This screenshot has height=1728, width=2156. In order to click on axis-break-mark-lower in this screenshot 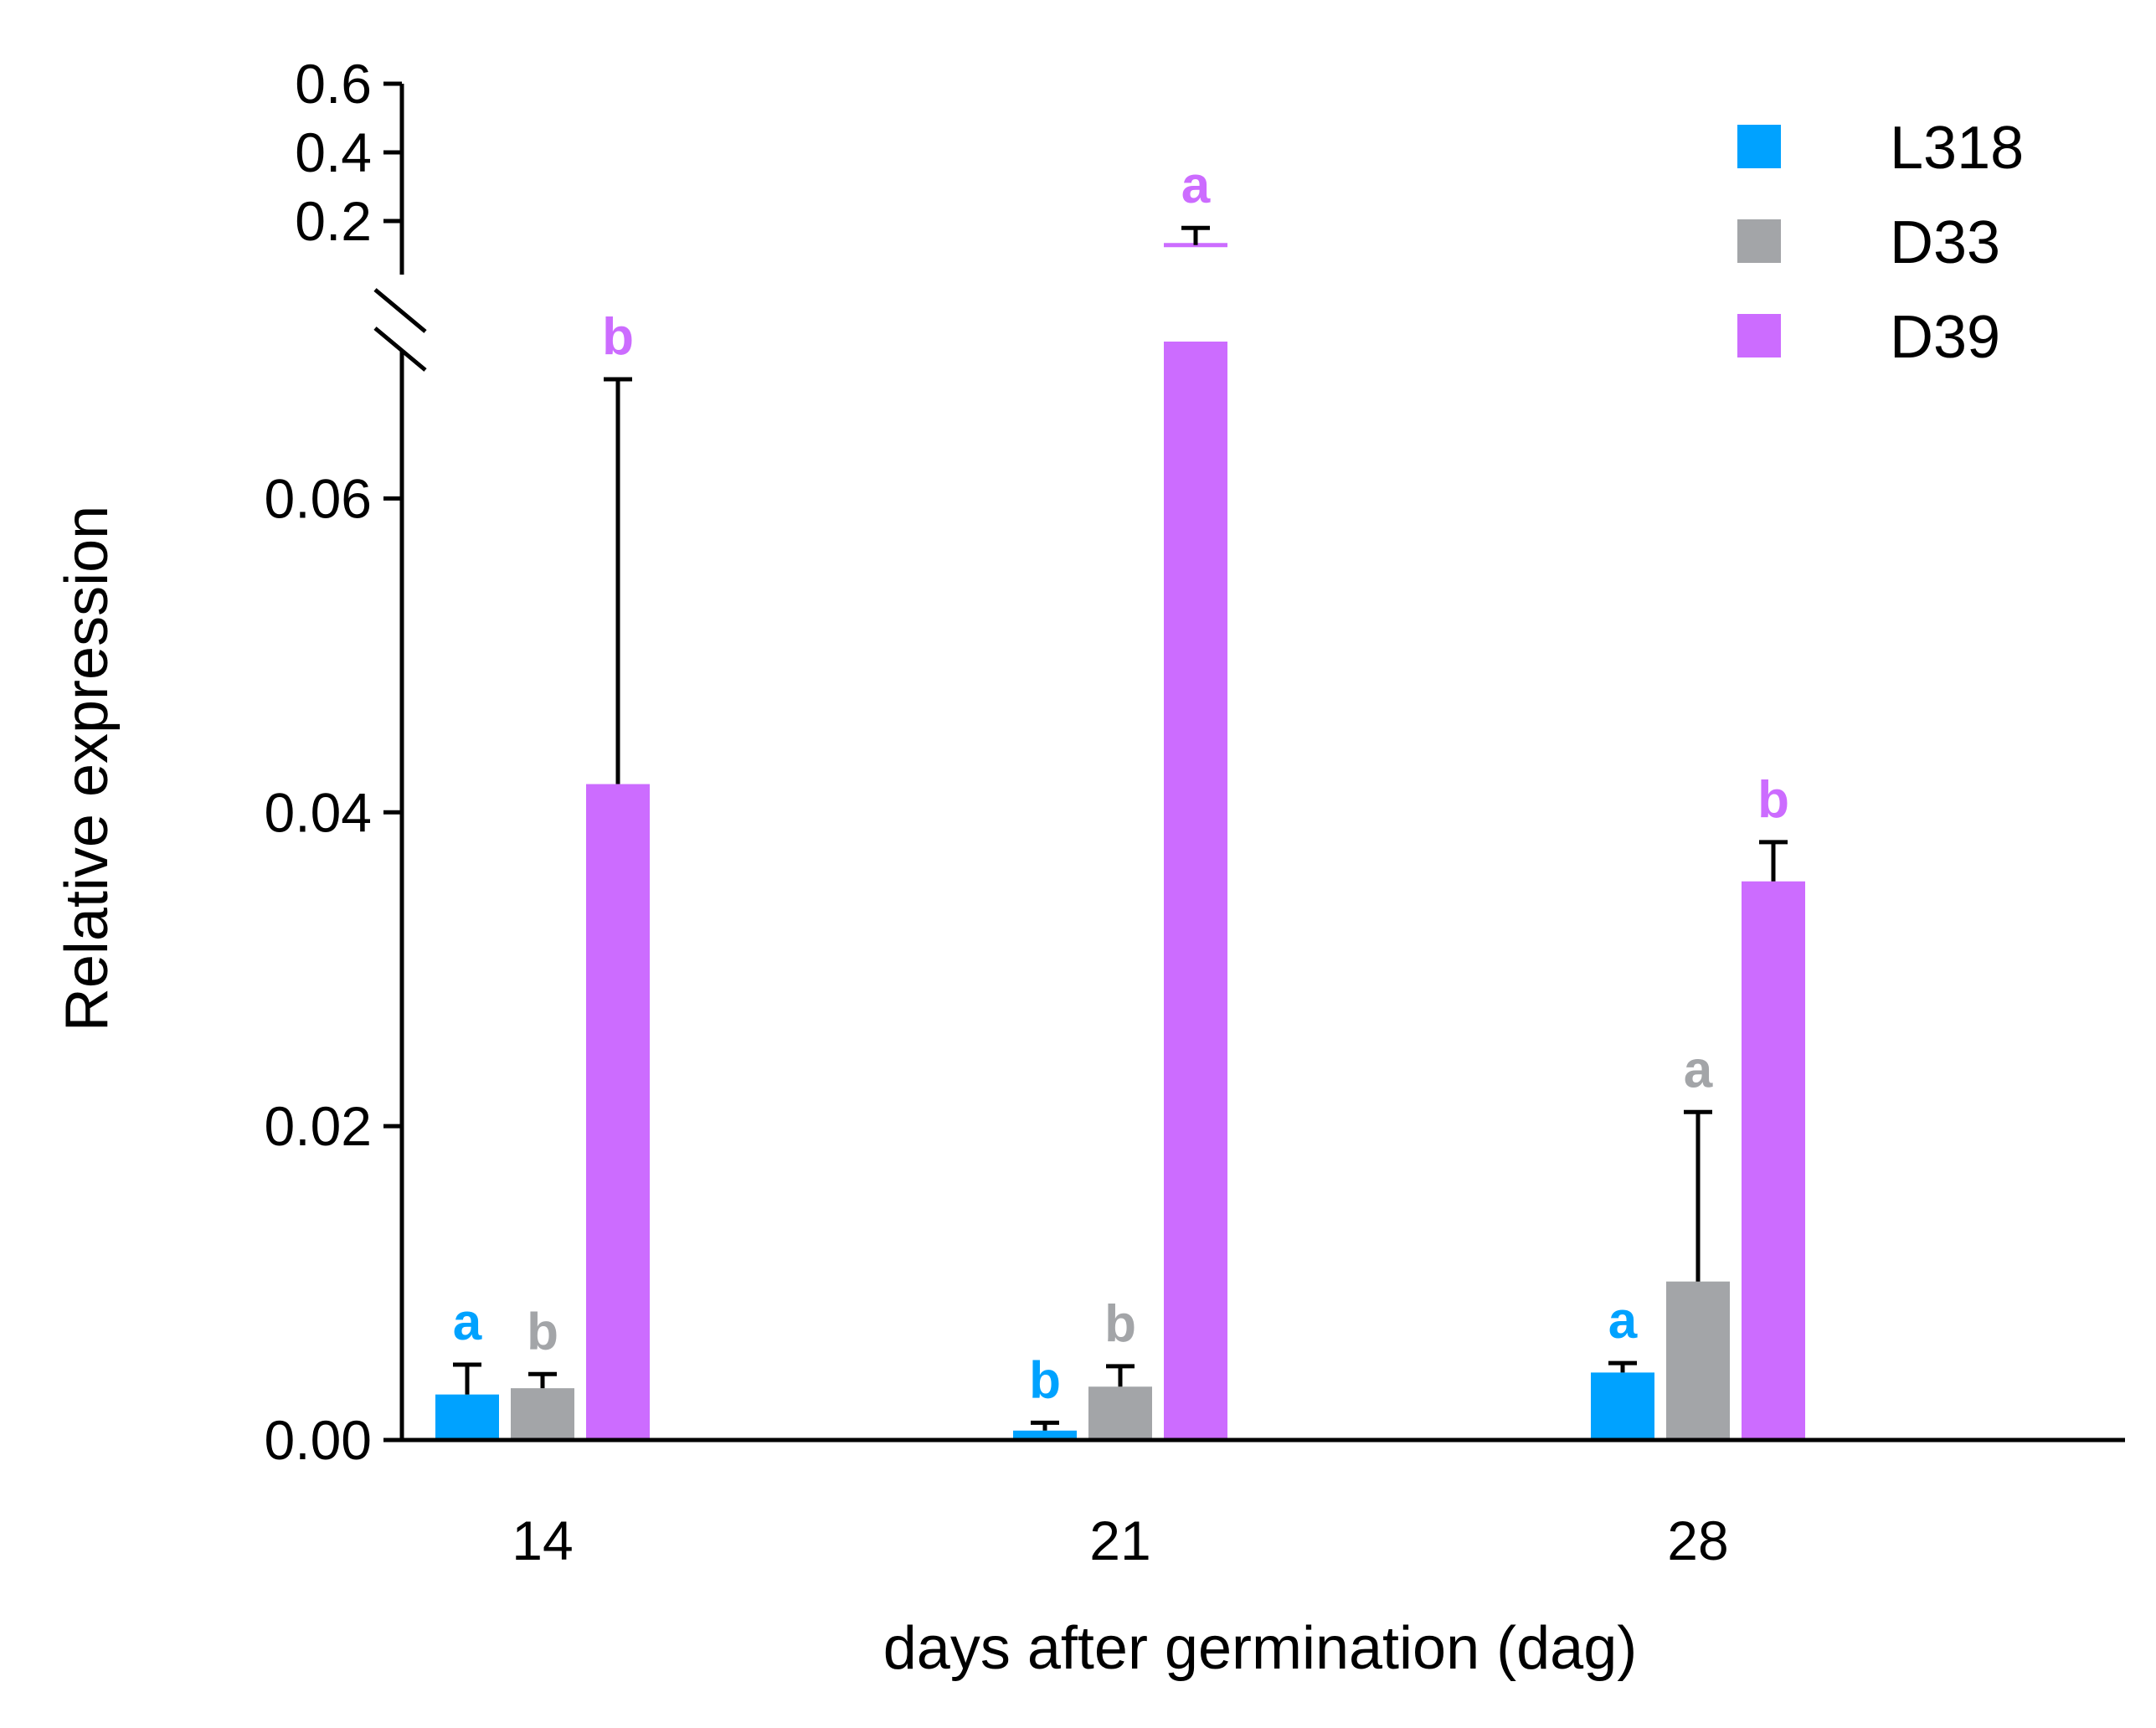, I will do `click(400, 349)`.